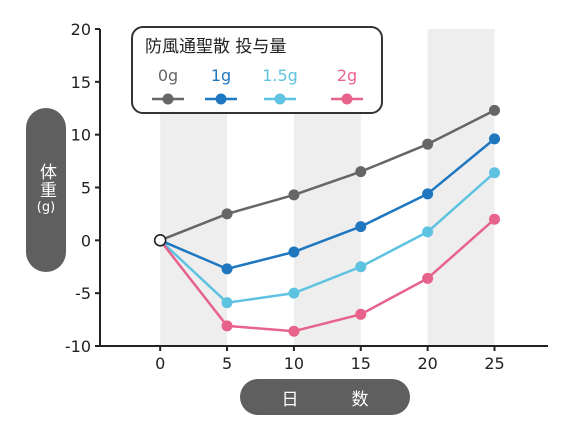 Image resolution: width=575 pixels, height=440 pixels. Describe the element at coordinates (86, 240) in the screenshot. I see `y-tick-label: 0` at that location.